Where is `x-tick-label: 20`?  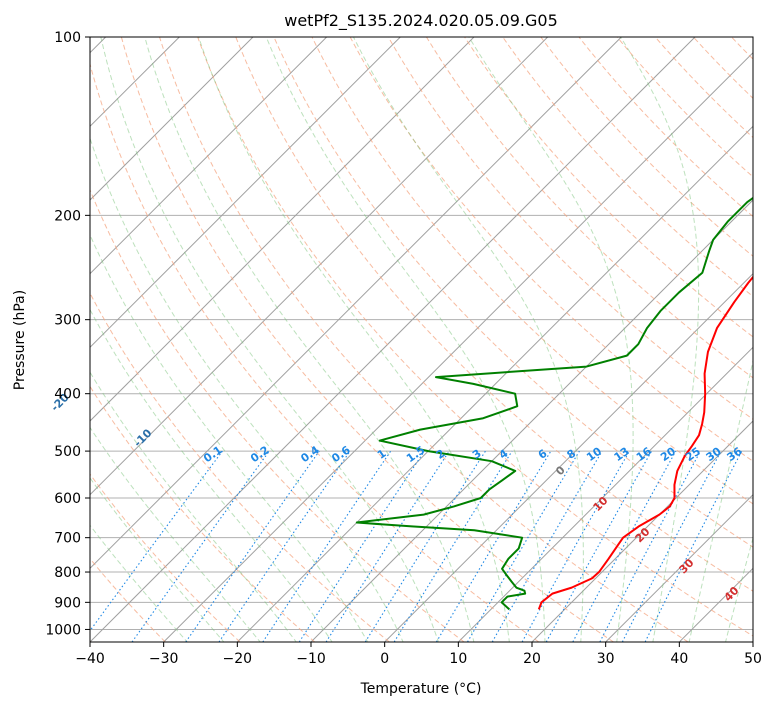 x-tick-label: 20 is located at coordinates (532, 659).